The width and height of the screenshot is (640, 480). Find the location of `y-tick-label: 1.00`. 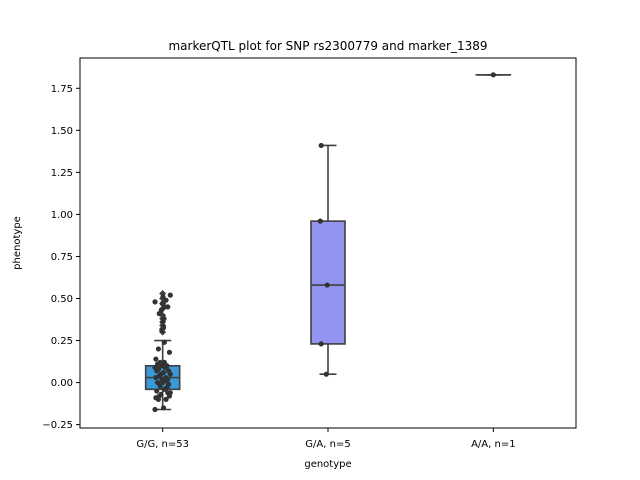

y-tick-label: 1.00 is located at coordinates (62, 215).